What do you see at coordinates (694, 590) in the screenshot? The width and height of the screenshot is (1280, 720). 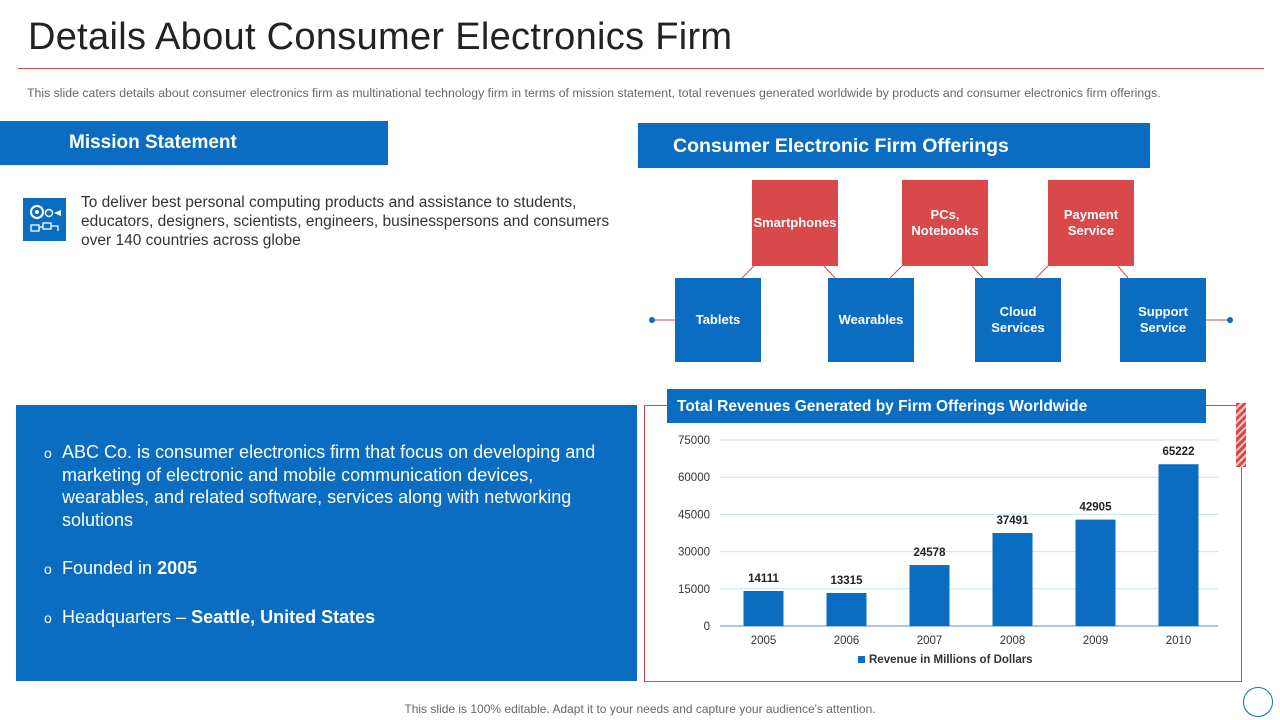 I see `y-tick-label: 15000` at bounding box center [694, 590].